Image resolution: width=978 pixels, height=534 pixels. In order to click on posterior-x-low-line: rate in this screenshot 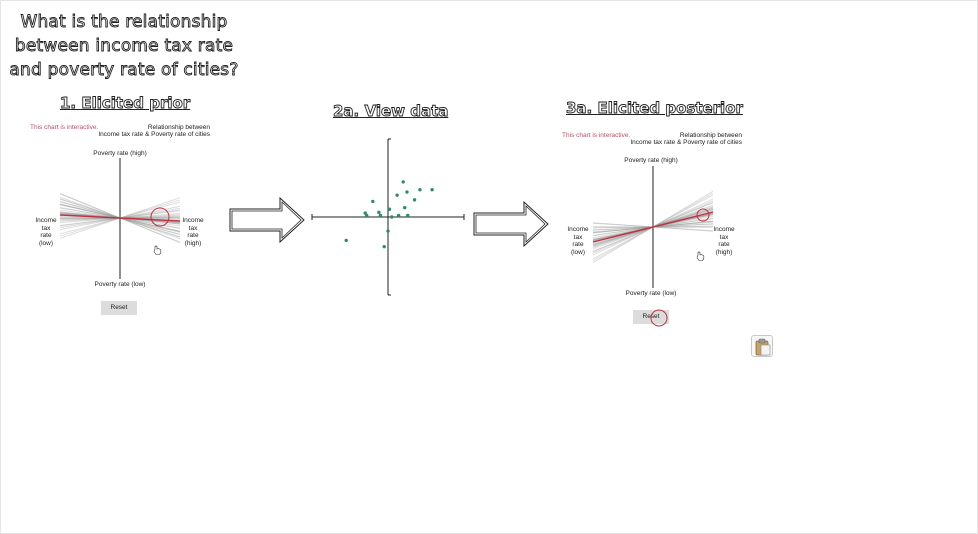, I will do `click(578, 244)`.